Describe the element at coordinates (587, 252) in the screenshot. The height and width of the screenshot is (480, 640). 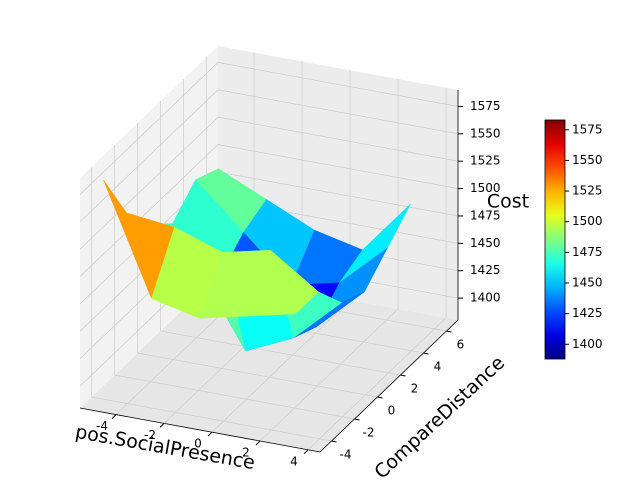
I see `colorbar-tick-label: 1475` at that location.